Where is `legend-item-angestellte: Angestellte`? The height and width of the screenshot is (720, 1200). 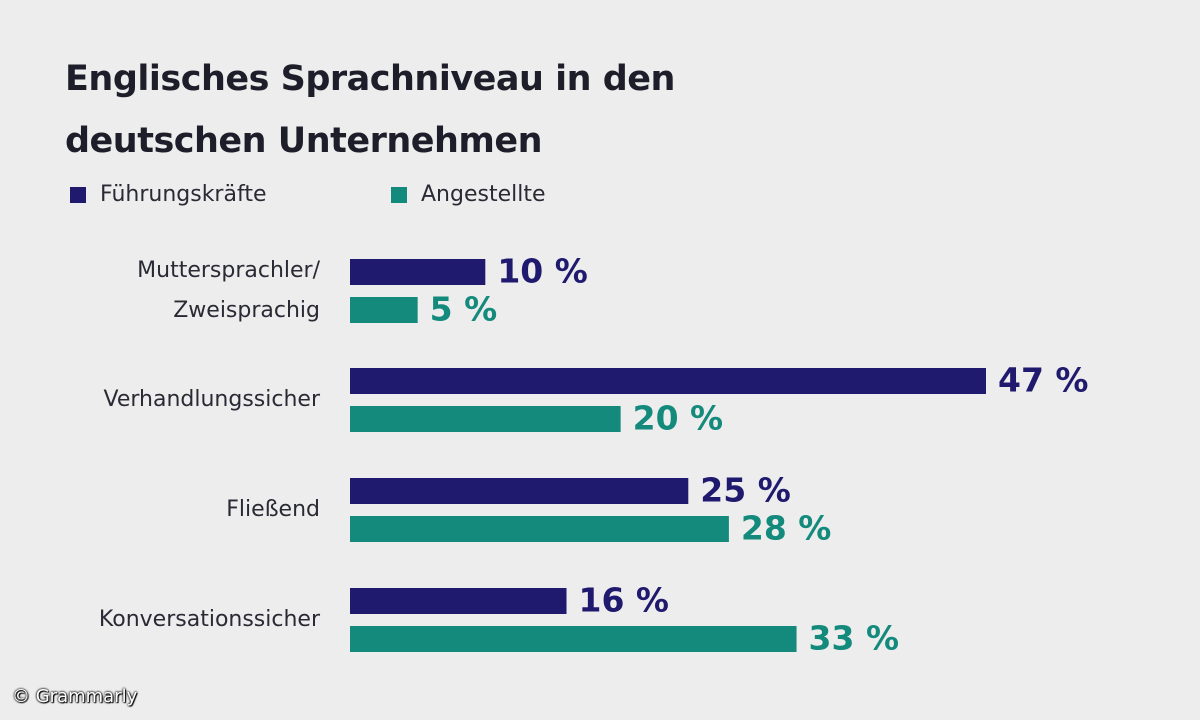 legend-item-angestellte: Angestellte is located at coordinates (468, 194).